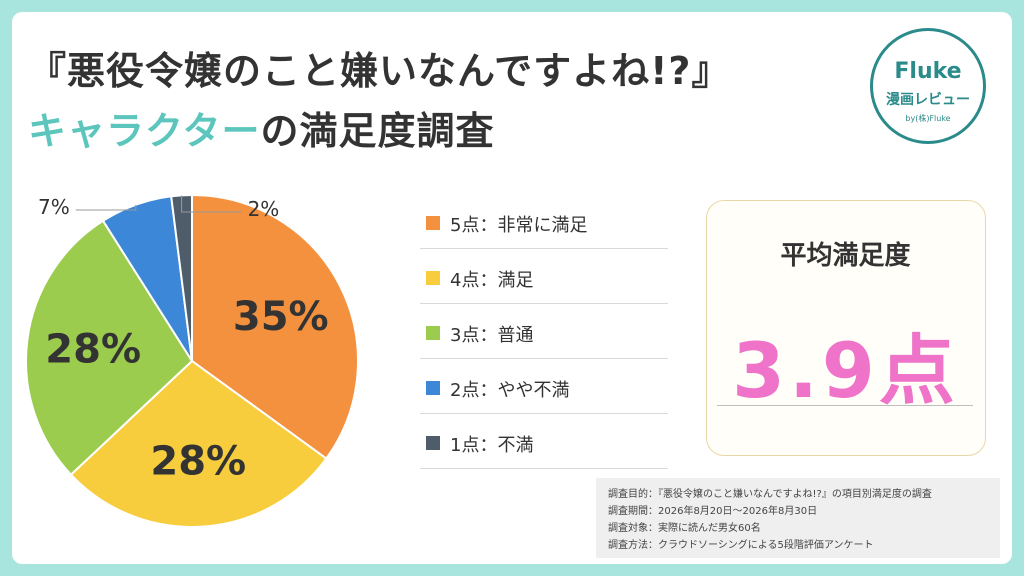 This screenshot has height=576, width=1024. Describe the element at coordinates (281, 317) in the screenshot. I see `pie-value-label: 35%` at that location.